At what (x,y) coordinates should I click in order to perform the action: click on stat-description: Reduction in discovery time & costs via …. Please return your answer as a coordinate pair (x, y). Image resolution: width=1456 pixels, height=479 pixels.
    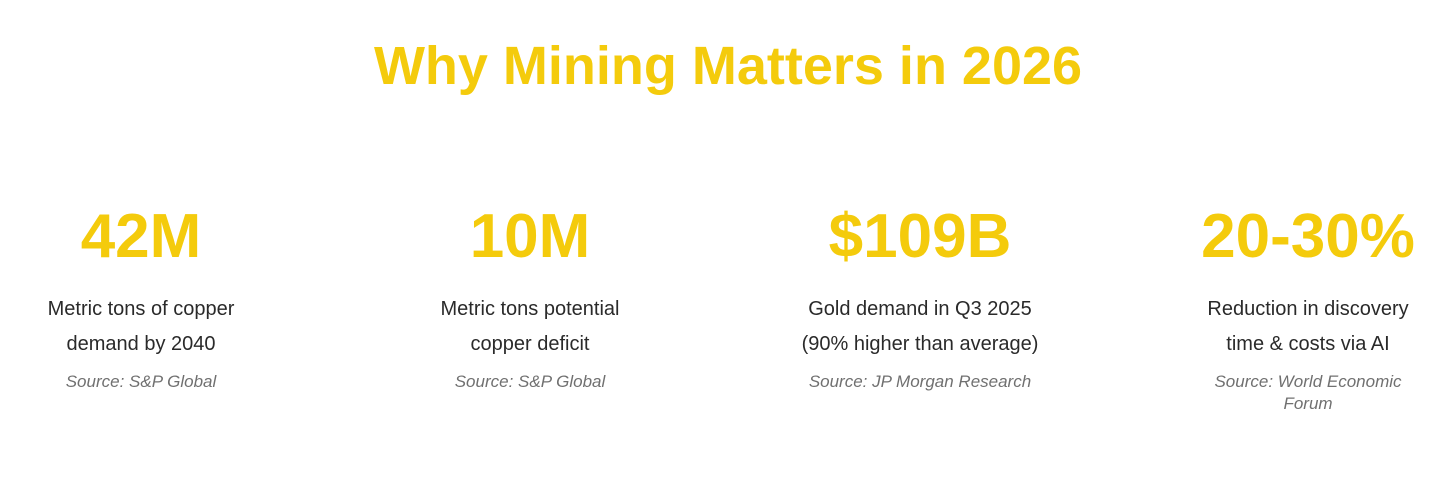
    Looking at the image, I should click on (1307, 327).